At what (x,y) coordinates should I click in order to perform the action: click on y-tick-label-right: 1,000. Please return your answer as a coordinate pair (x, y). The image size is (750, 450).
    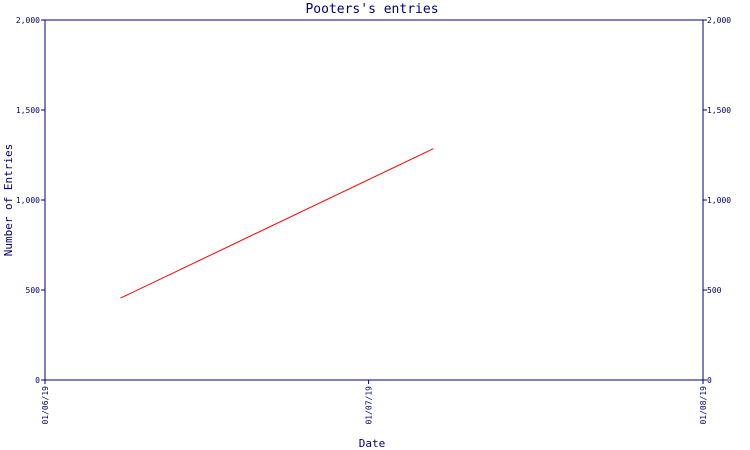
    Looking at the image, I should click on (719, 200).